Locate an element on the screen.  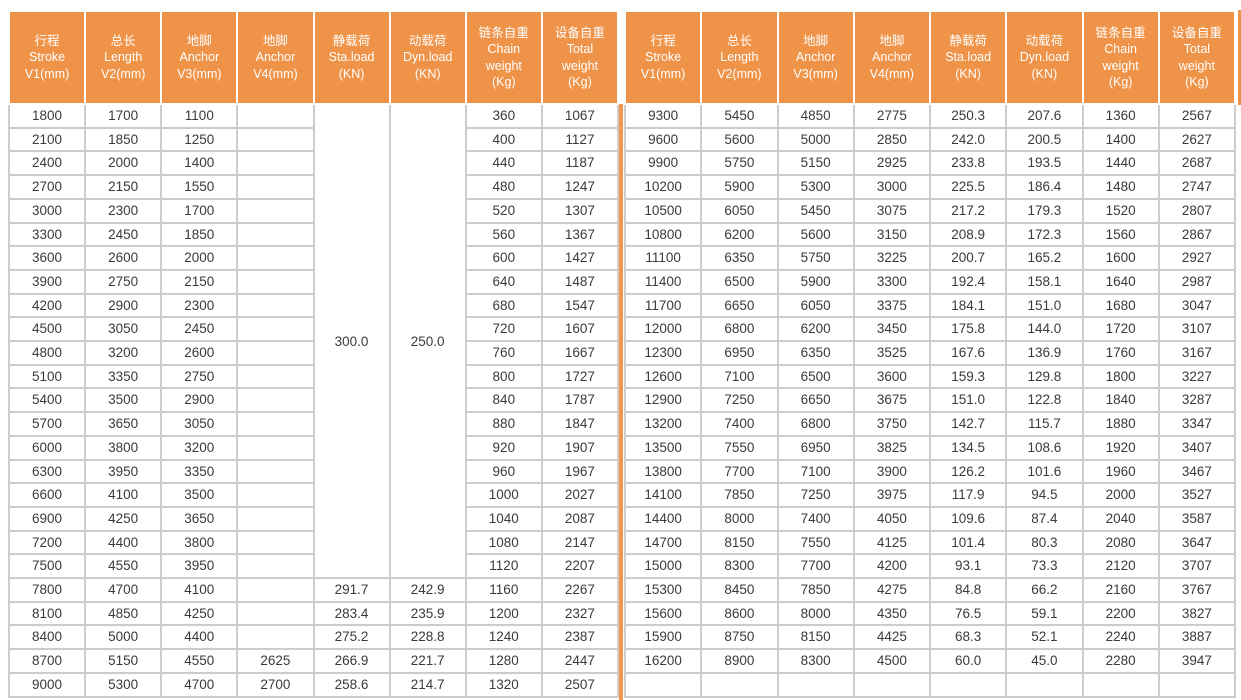
section-divider is located at coordinates (621, 402).